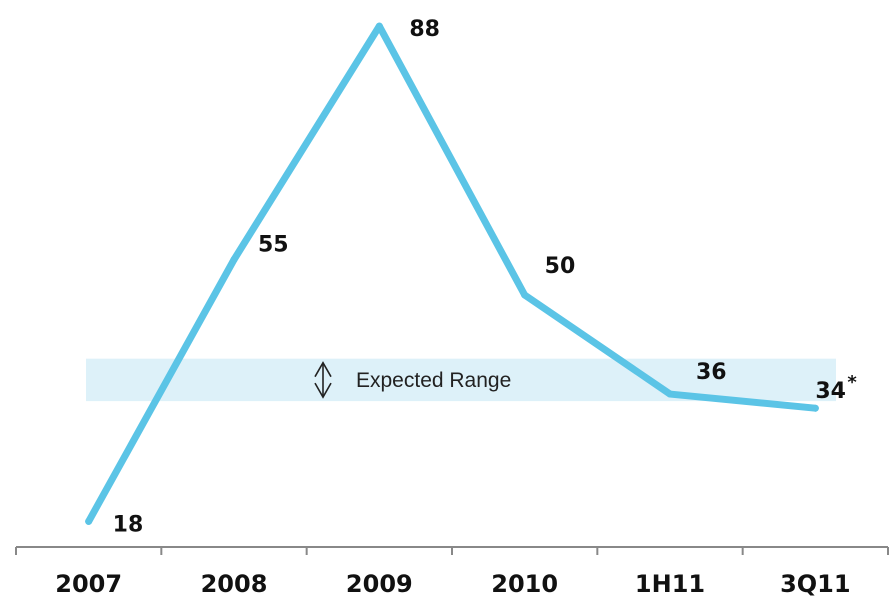 This screenshot has height=600, width=892. I want to click on expected-range-band, so click(461, 380).